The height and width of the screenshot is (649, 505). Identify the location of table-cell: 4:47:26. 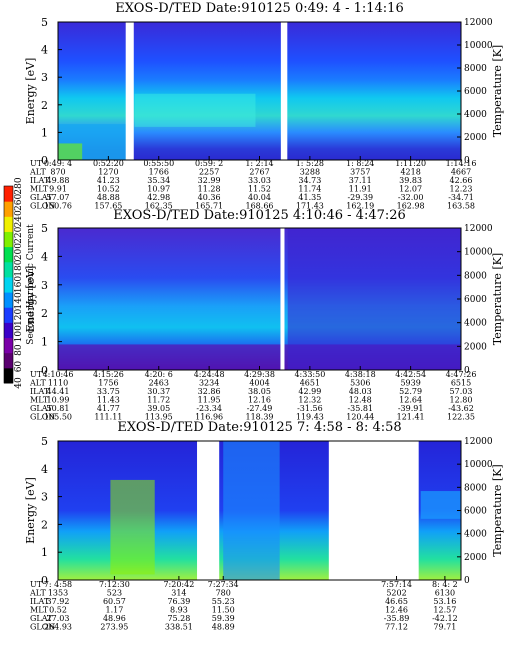
(461, 374).